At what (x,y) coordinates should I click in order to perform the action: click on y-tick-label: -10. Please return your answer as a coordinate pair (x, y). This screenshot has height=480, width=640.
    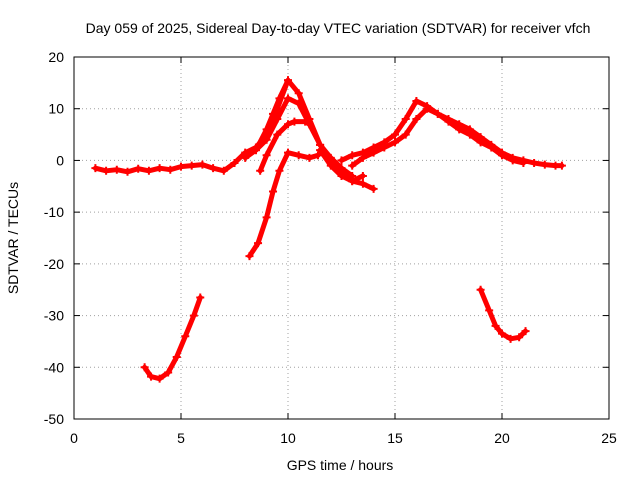
    Looking at the image, I should click on (54, 212).